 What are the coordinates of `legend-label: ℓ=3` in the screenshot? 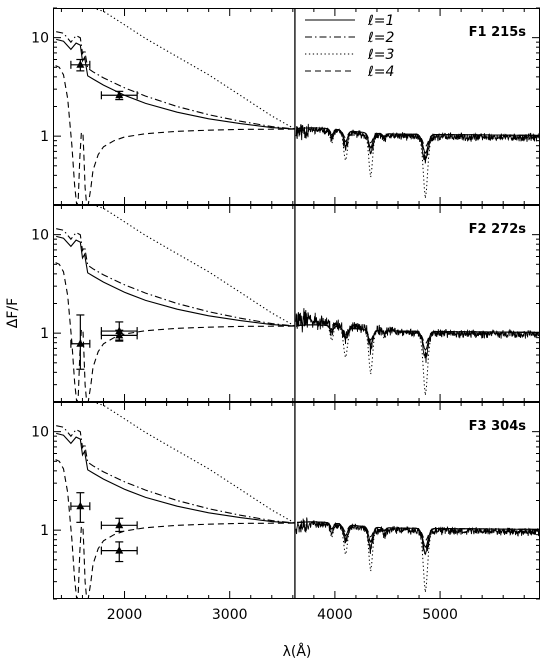 It's located at (380, 55).